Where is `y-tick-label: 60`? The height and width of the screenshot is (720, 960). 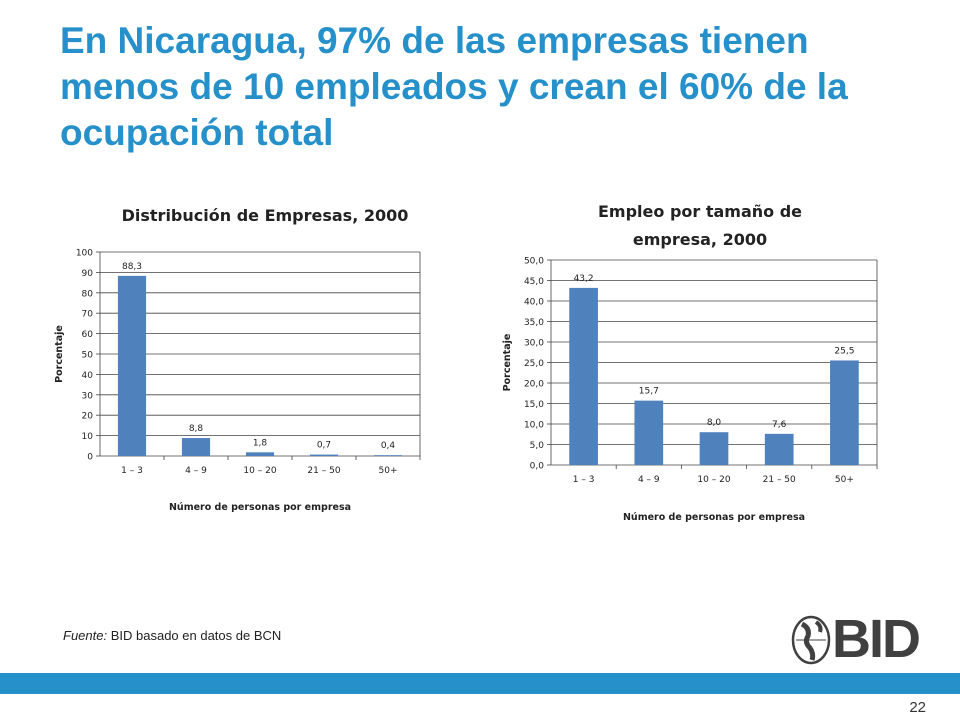
y-tick-label: 60 is located at coordinates (88, 335).